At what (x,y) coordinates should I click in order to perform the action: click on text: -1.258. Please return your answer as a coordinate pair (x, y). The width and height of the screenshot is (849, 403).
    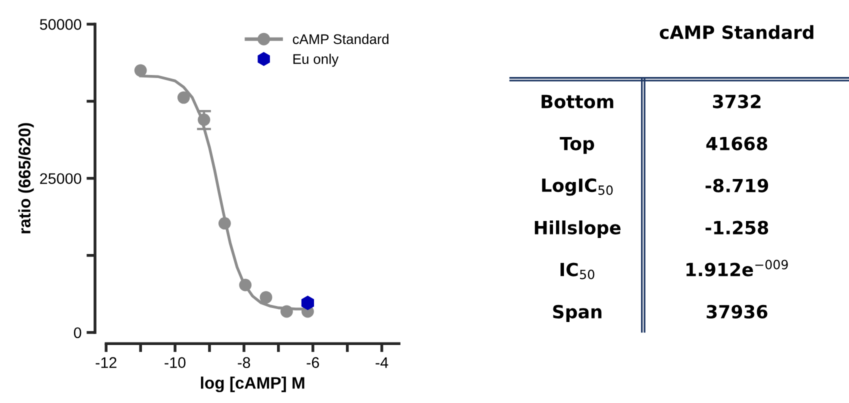
    Looking at the image, I should click on (737, 227).